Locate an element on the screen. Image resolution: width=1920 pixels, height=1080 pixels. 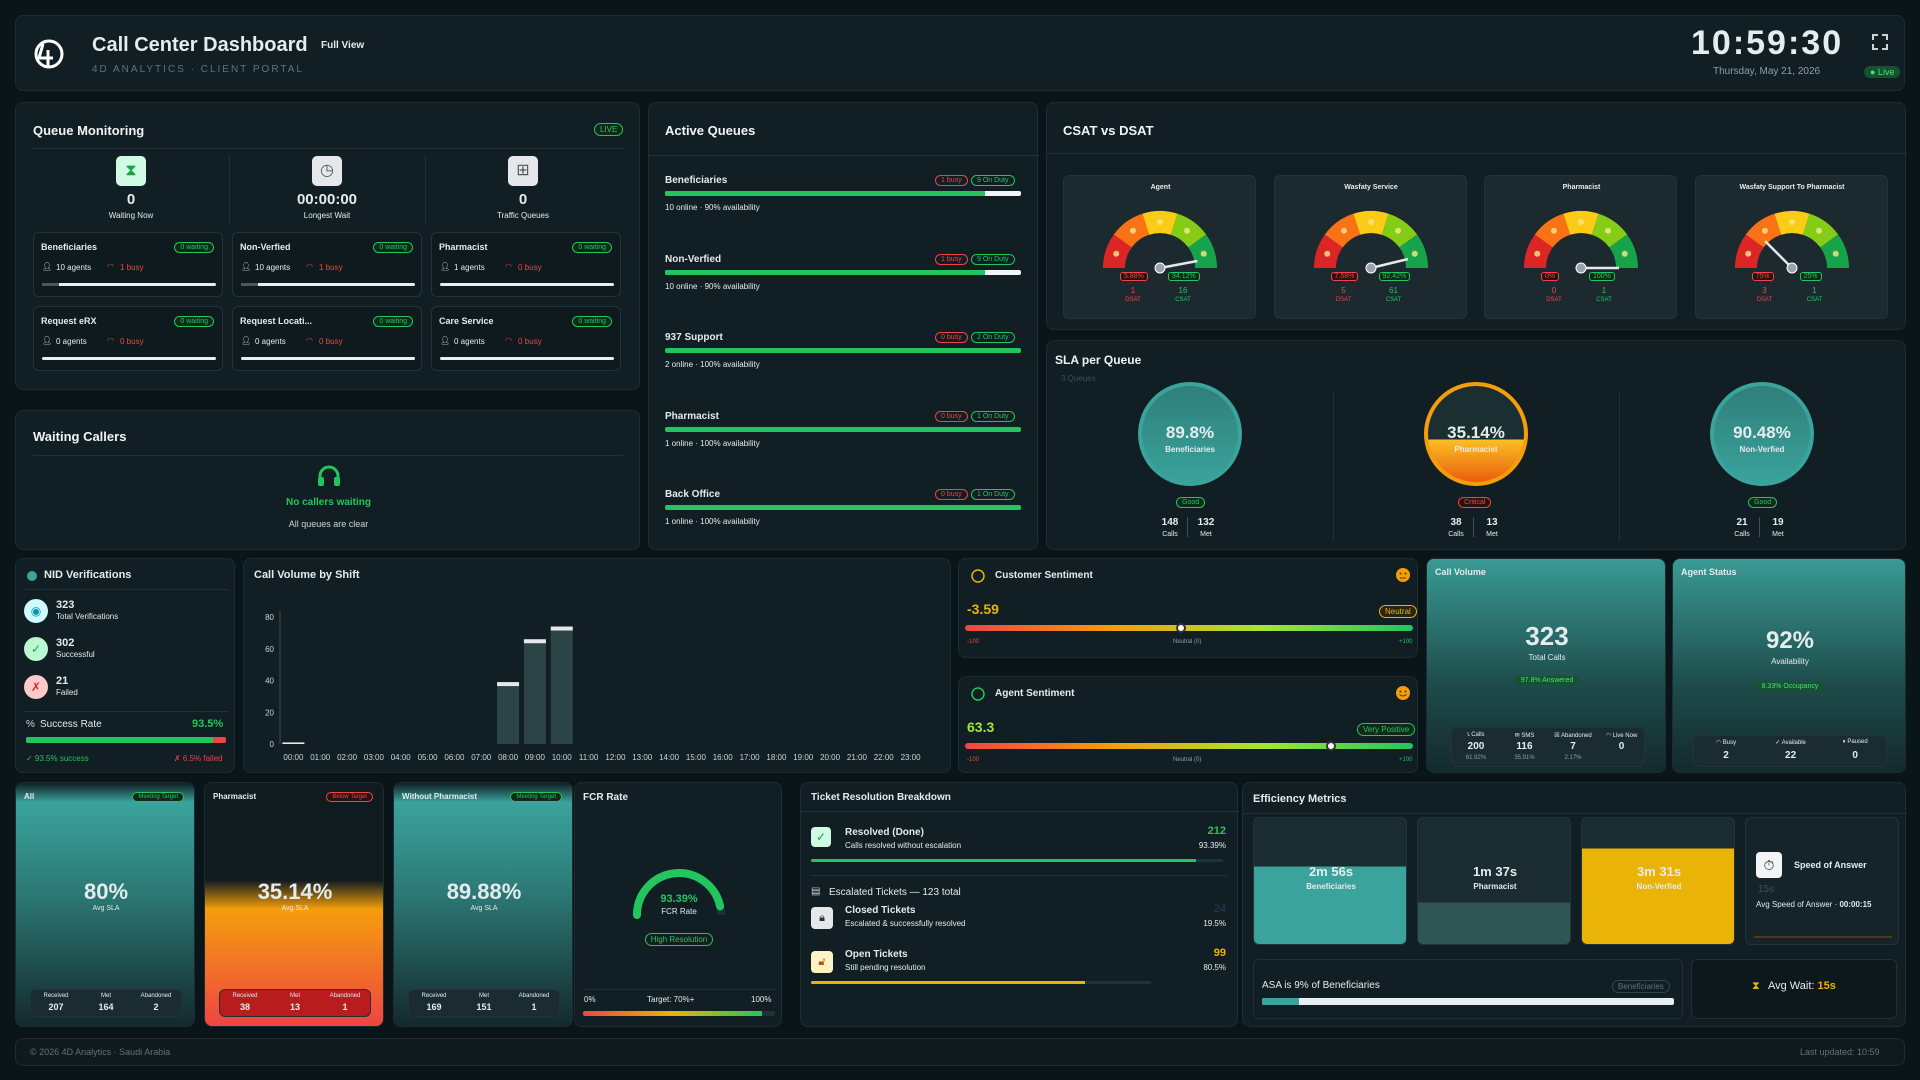
user-icon: 👤︎ is located at coordinates (47, 266).